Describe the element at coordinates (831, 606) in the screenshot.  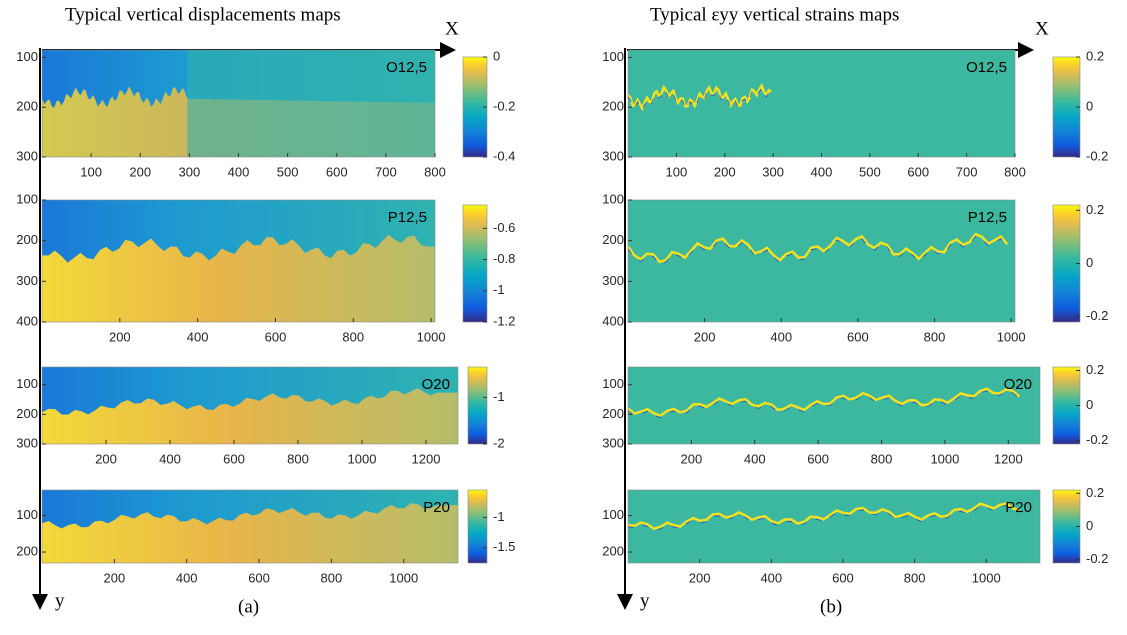
I see `subcaption: (b)` at that location.